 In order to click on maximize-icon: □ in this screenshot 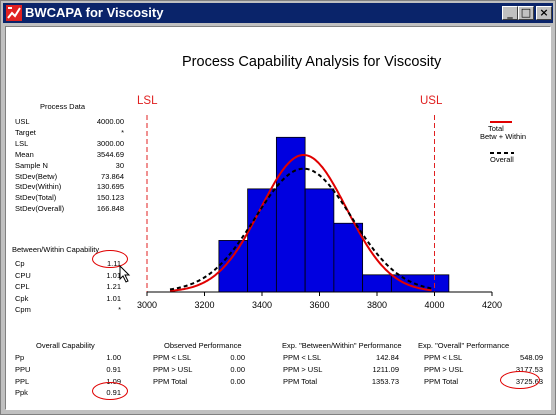, I will do `click(526, 12)`.